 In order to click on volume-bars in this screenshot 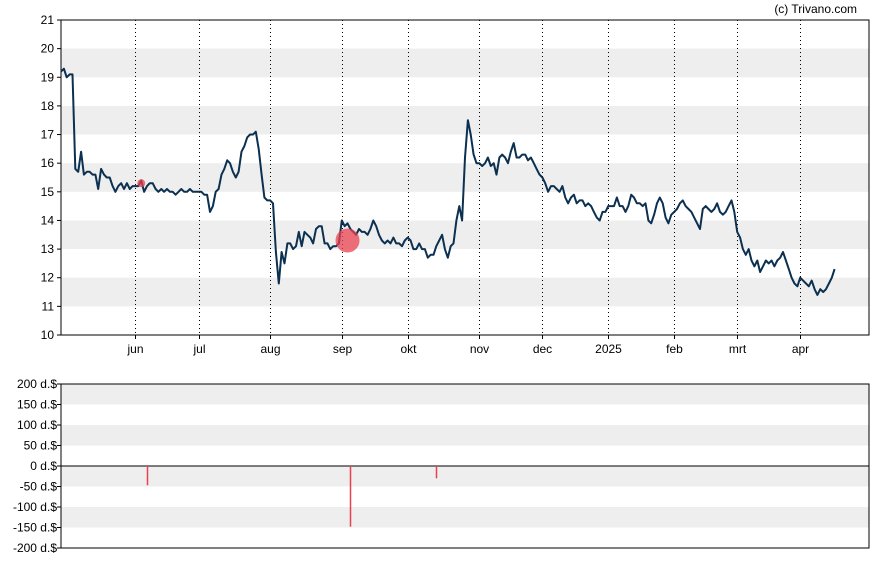, I will do `click(292, 496)`.